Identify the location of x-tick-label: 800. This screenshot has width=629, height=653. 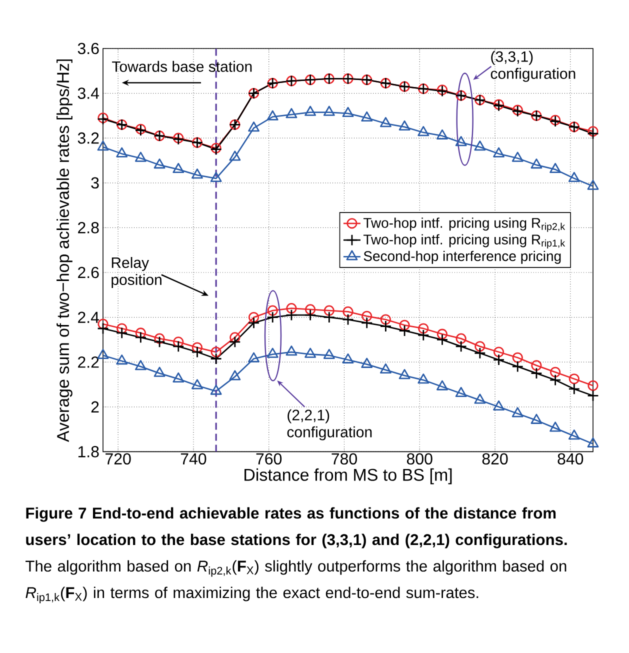
(419, 459).